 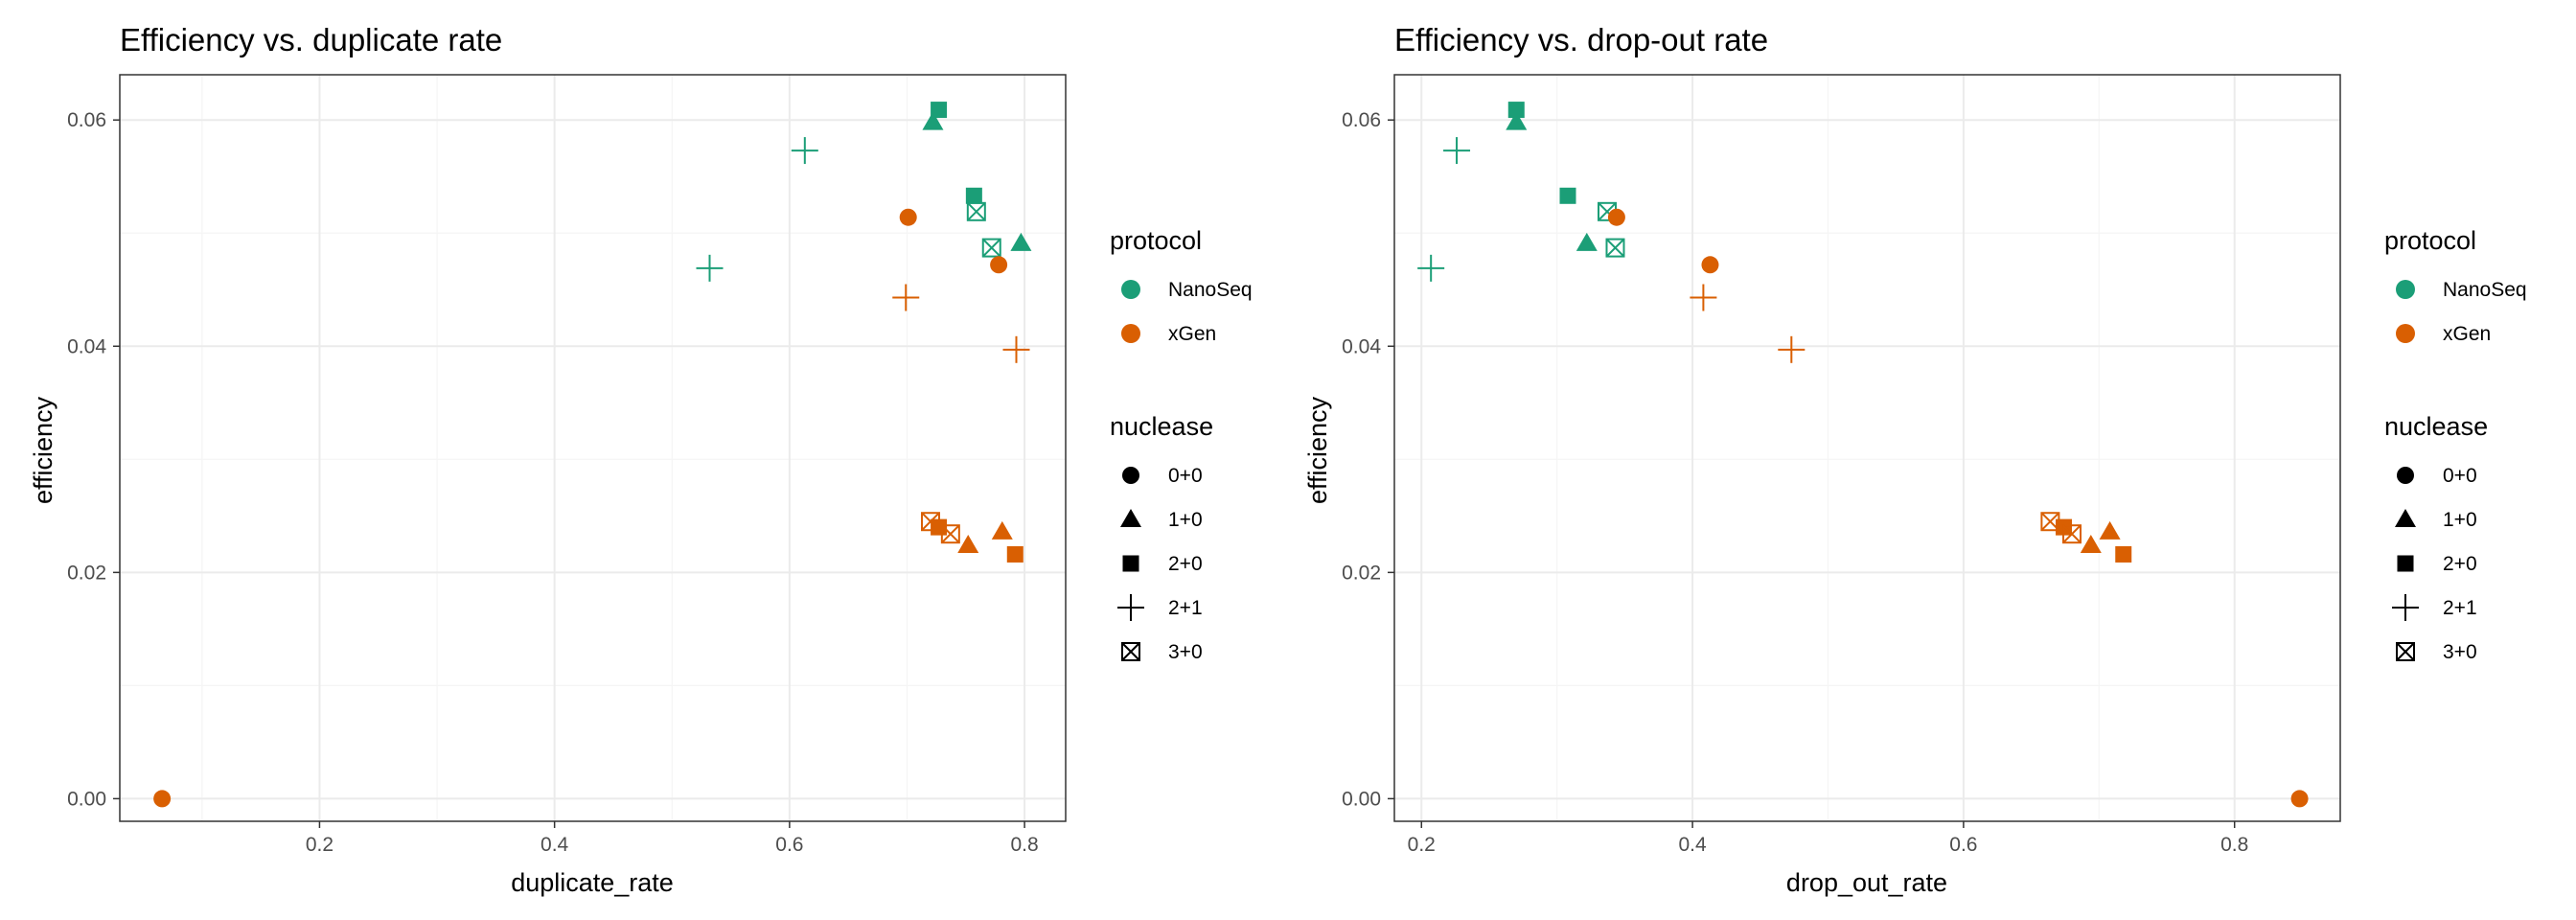 I want to click on panel-title: Efficiency vs. duplicate rate, so click(x=311, y=40).